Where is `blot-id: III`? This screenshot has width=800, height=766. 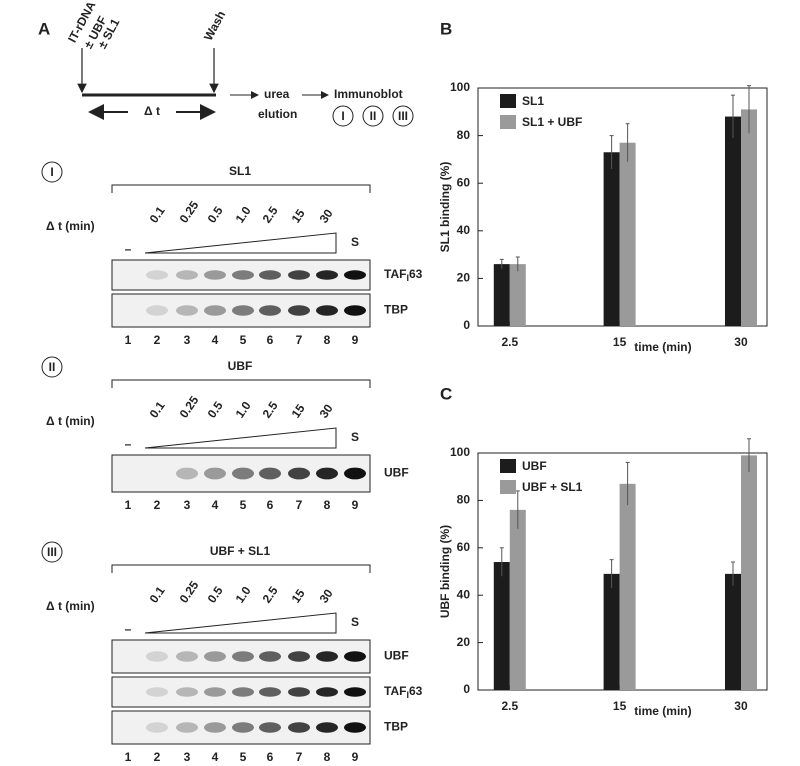 blot-id: III is located at coordinates (403, 116).